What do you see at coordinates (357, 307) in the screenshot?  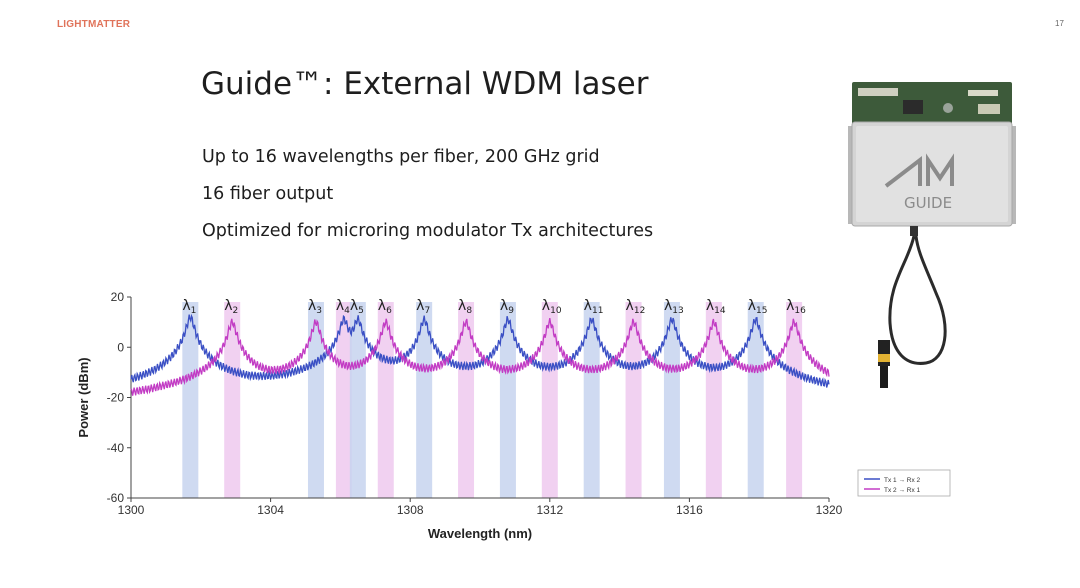 I see `channel-label: λ5` at bounding box center [357, 307].